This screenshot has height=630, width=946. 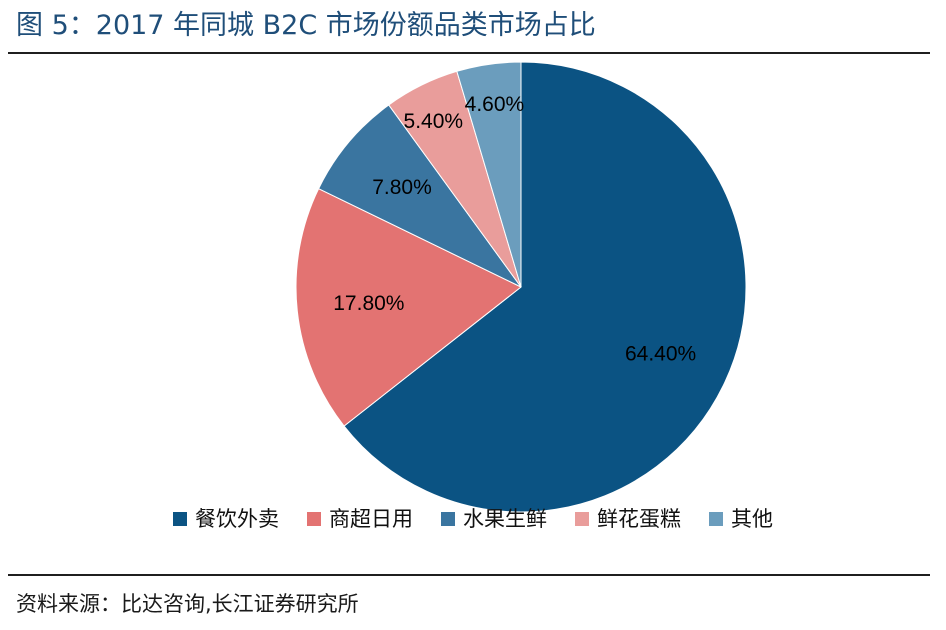 I want to click on legend-item: 其他, so click(x=741, y=519).